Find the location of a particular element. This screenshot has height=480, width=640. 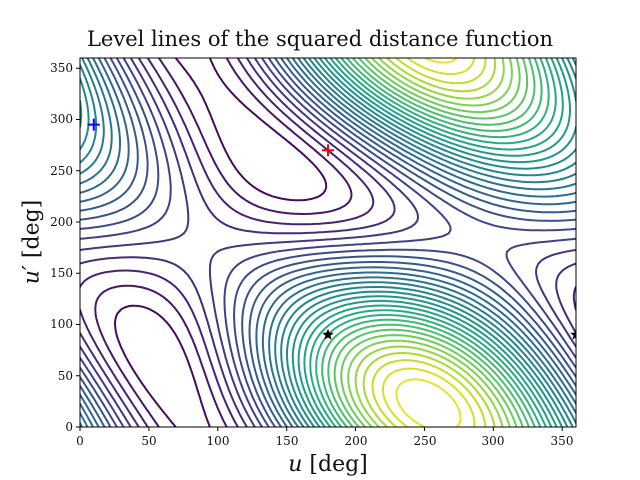

x-tick: 50 is located at coordinates (149, 441).